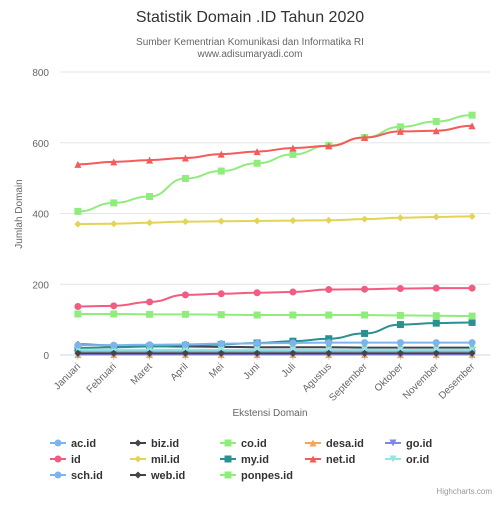  What do you see at coordinates (330, 460) in the screenshot?
I see `legend-item-net-id: net.id` at bounding box center [330, 460].